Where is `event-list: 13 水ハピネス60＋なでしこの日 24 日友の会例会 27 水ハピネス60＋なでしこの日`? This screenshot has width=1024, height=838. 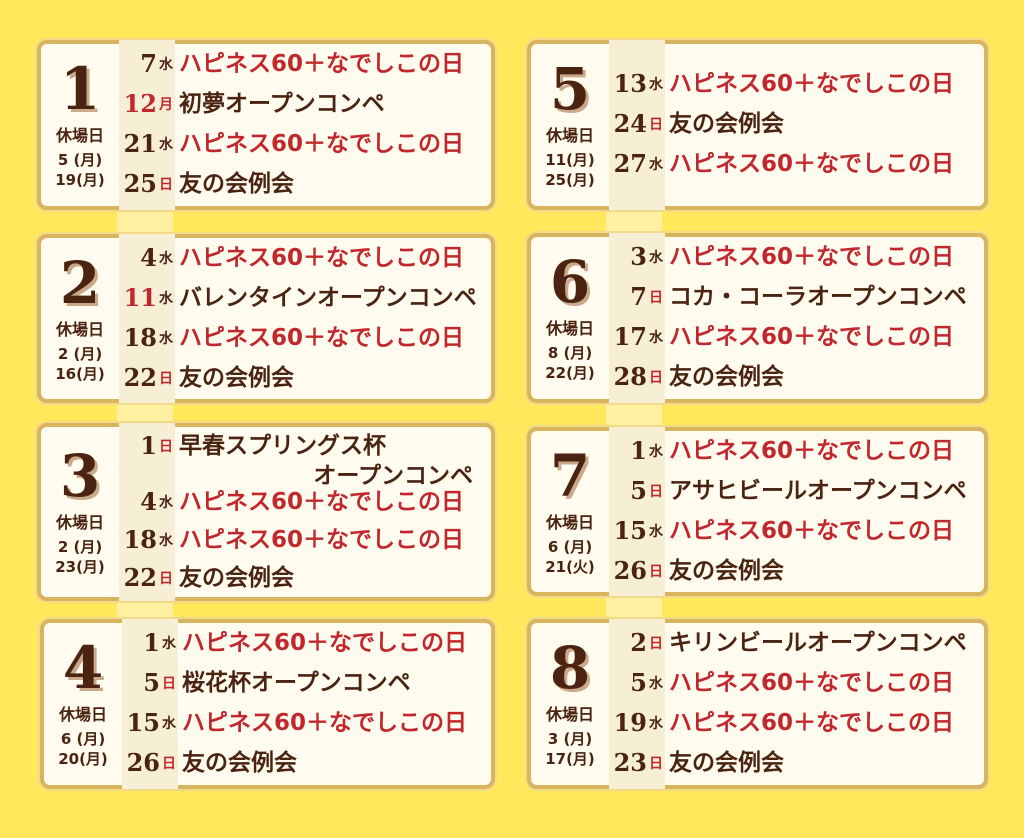 event-list: 13 水ハピネス60＋なでしこの日 24 日友の会例会 27 水ハピネス60＋なでしこの日 is located at coordinates (792, 125).